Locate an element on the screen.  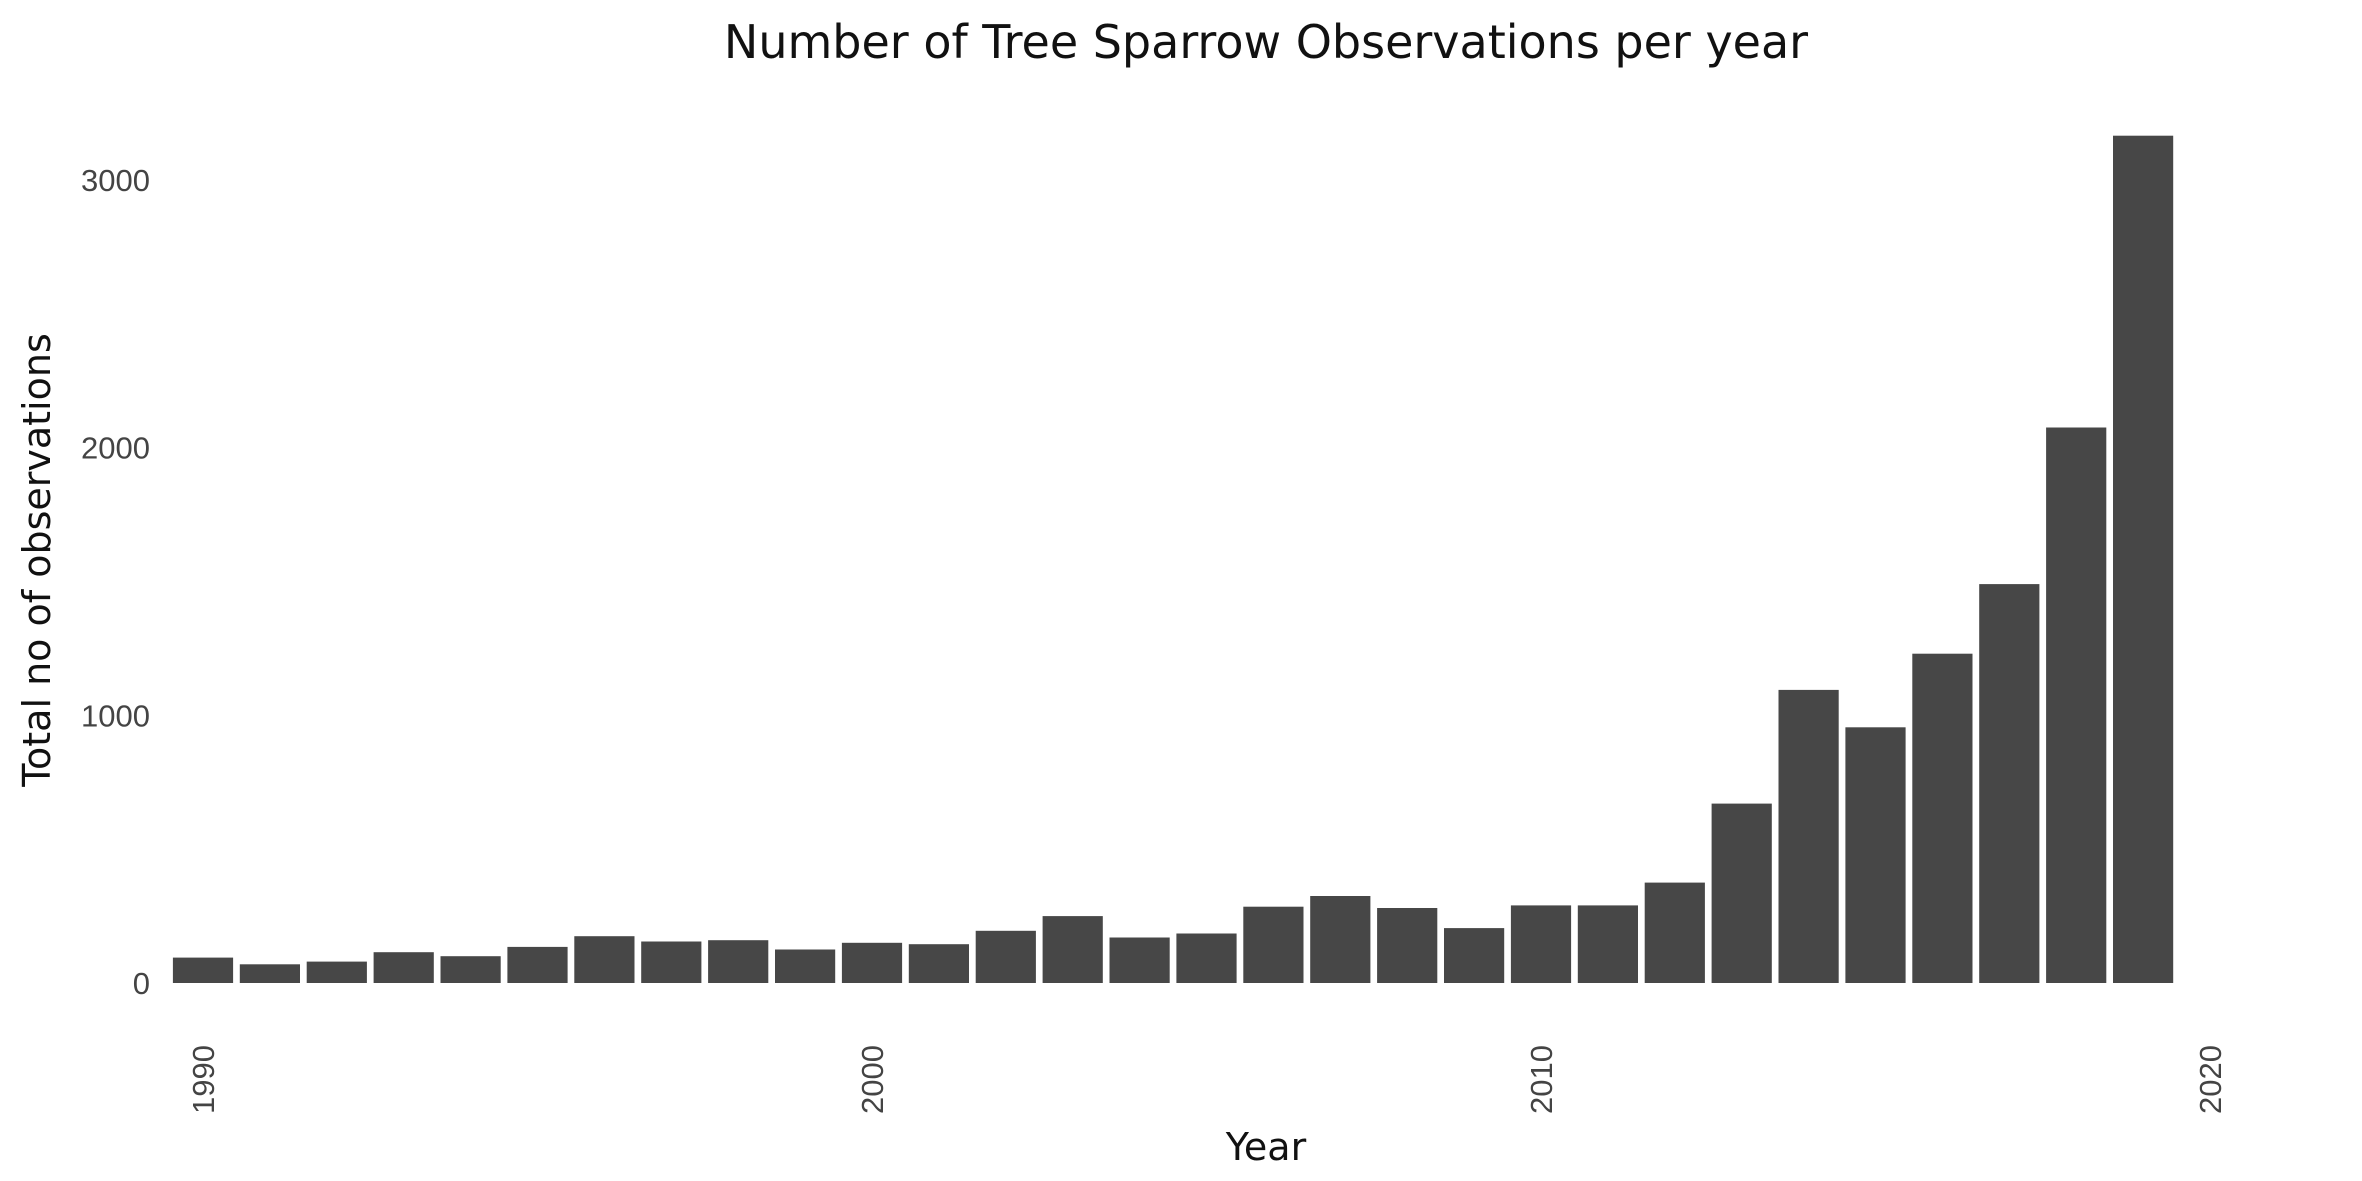
bar-2008 is located at coordinates (1407, 945).